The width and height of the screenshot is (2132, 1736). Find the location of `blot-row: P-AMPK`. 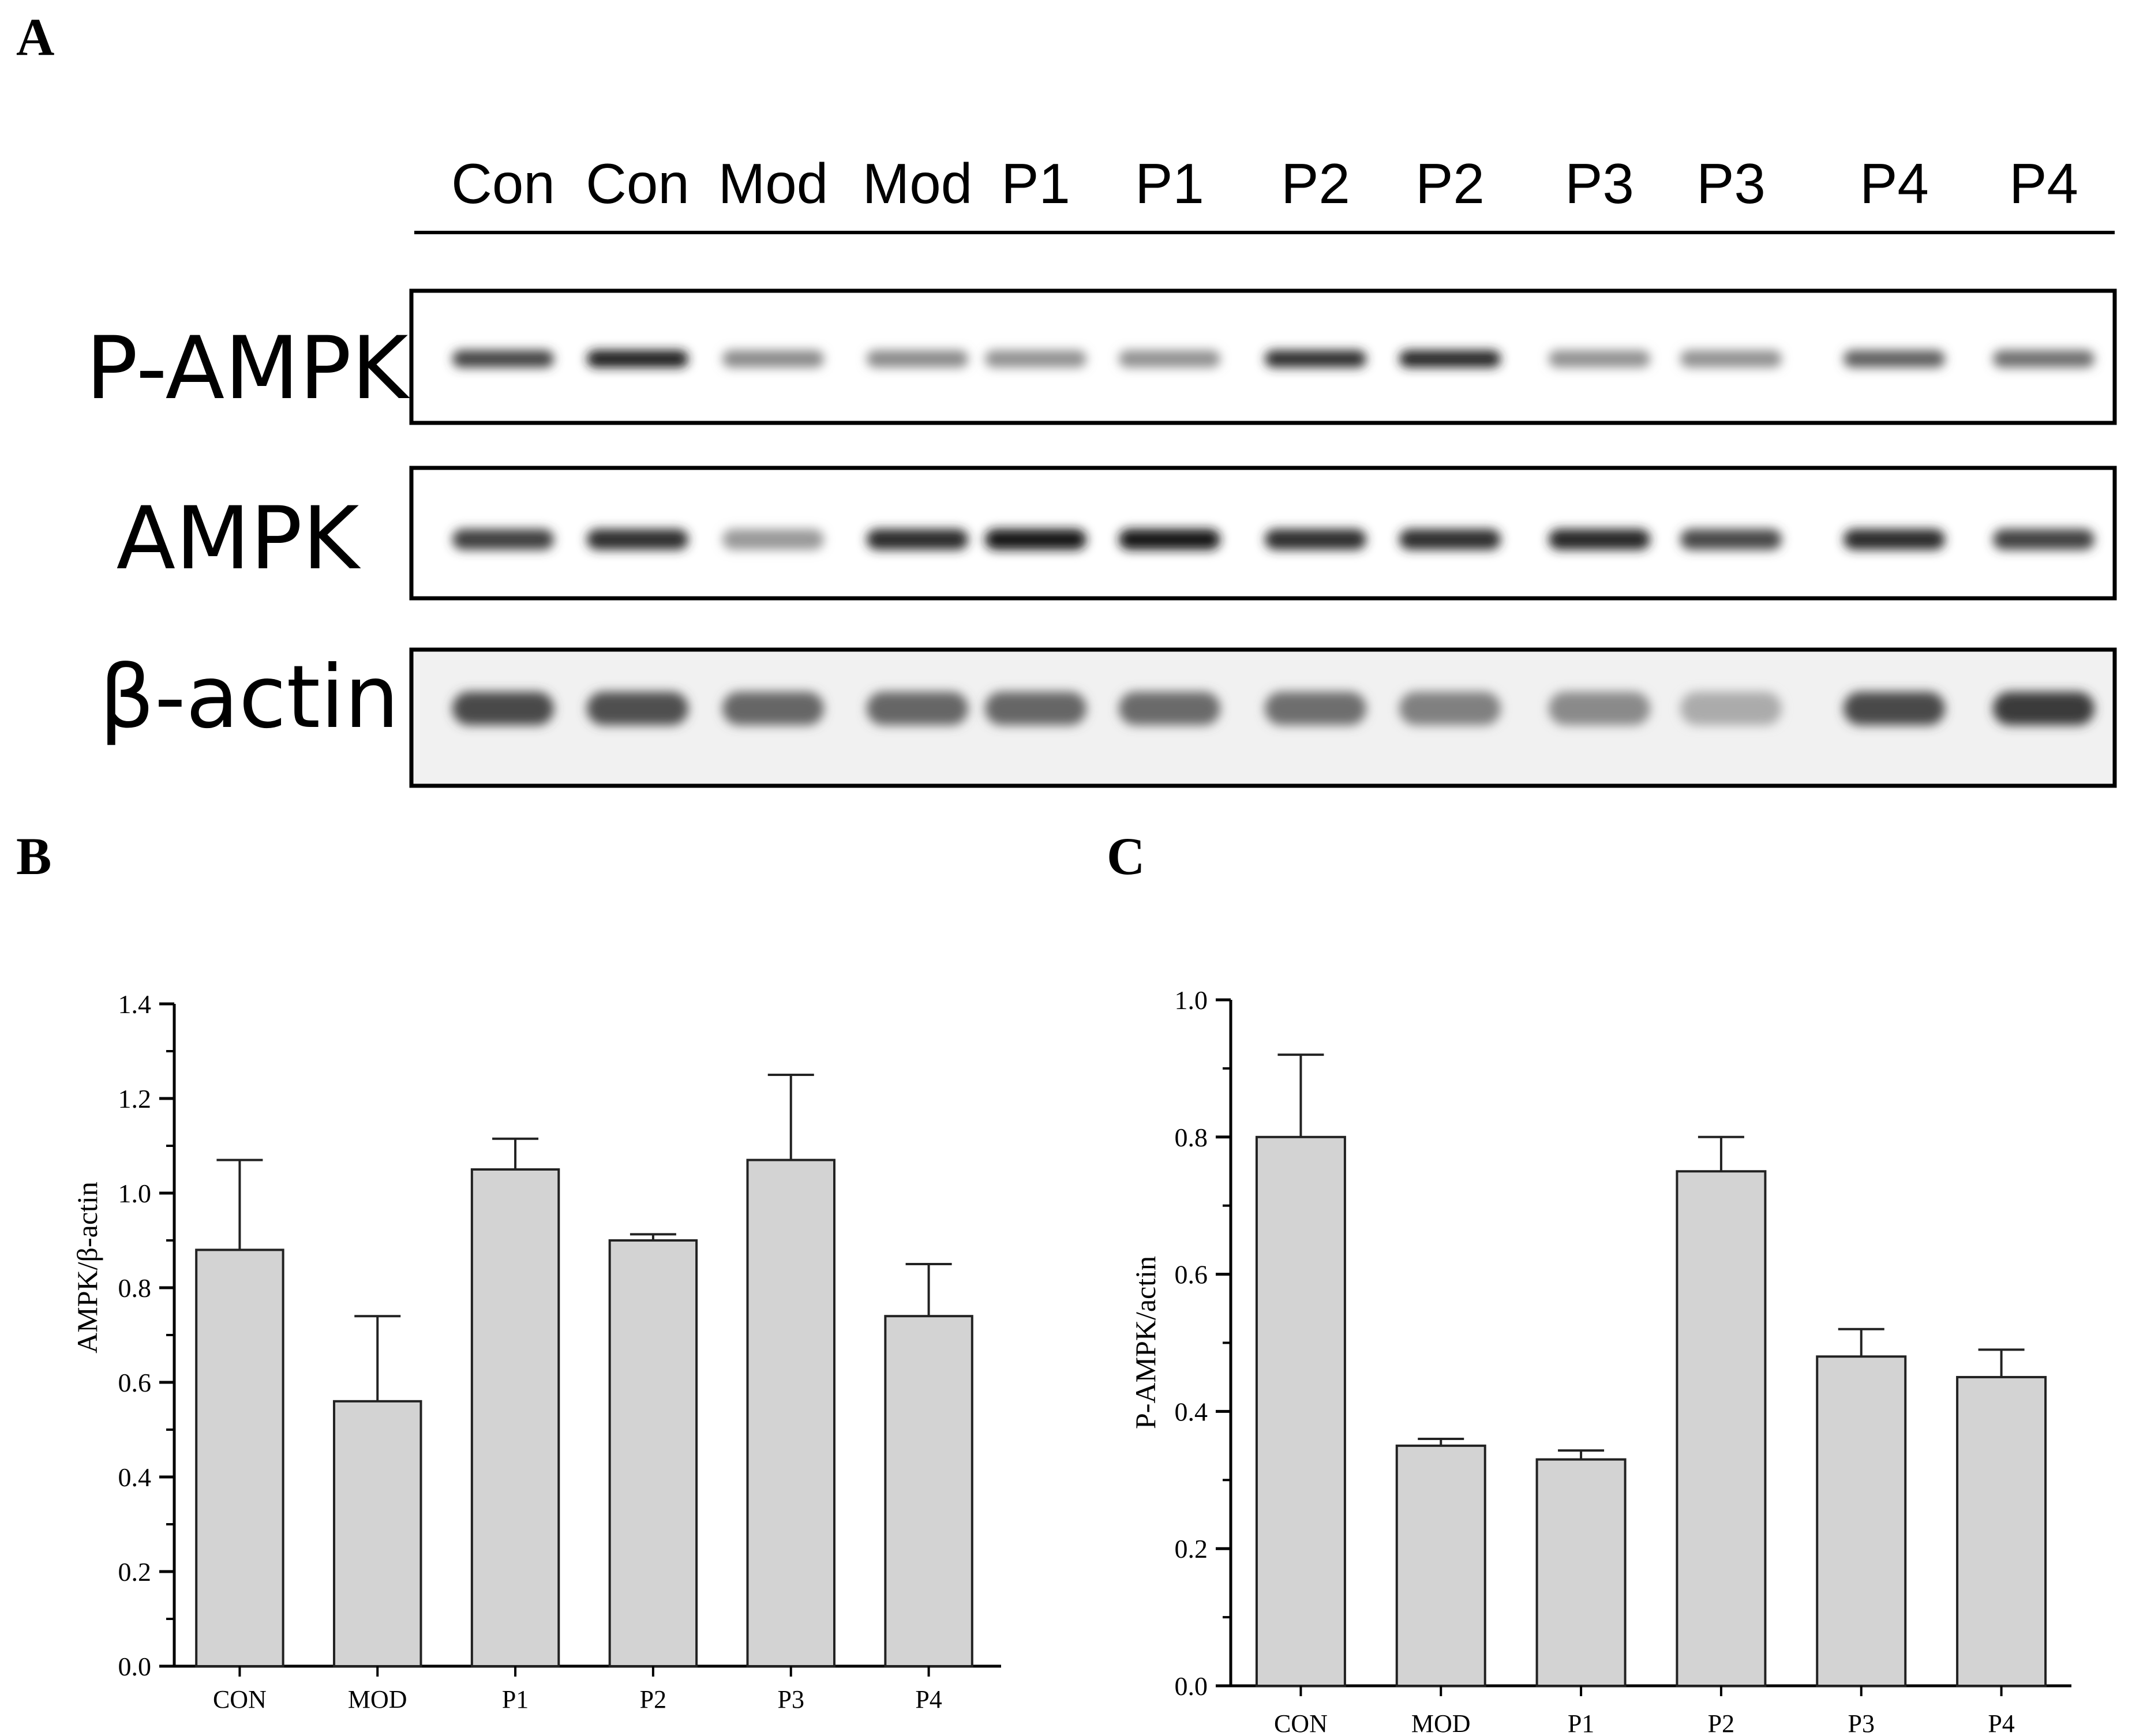

blot-row: P-AMPK is located at coordinates (1101, 356).